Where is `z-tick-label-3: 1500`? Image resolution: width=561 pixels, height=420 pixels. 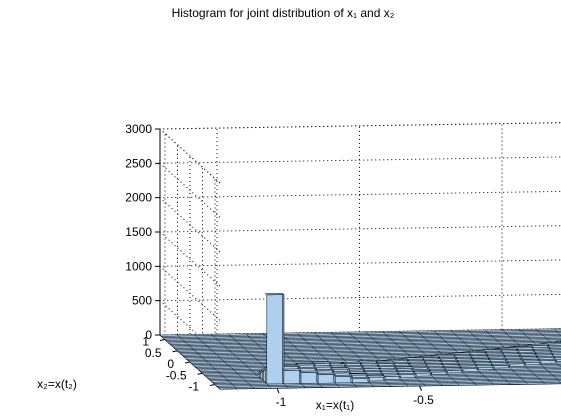 z-tick-label-3: 1500 is located at coordinates (138, 232).